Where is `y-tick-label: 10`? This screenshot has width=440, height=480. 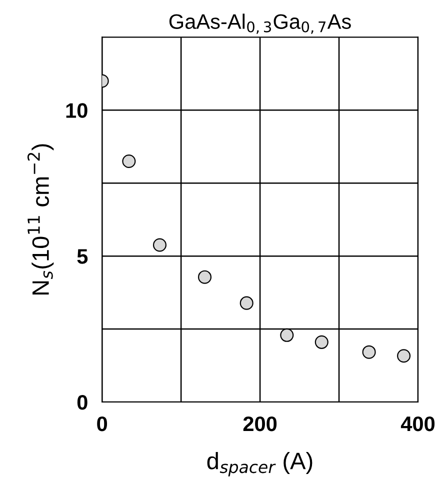
y-tick-label: 10 is located at coordinates (77, 110).